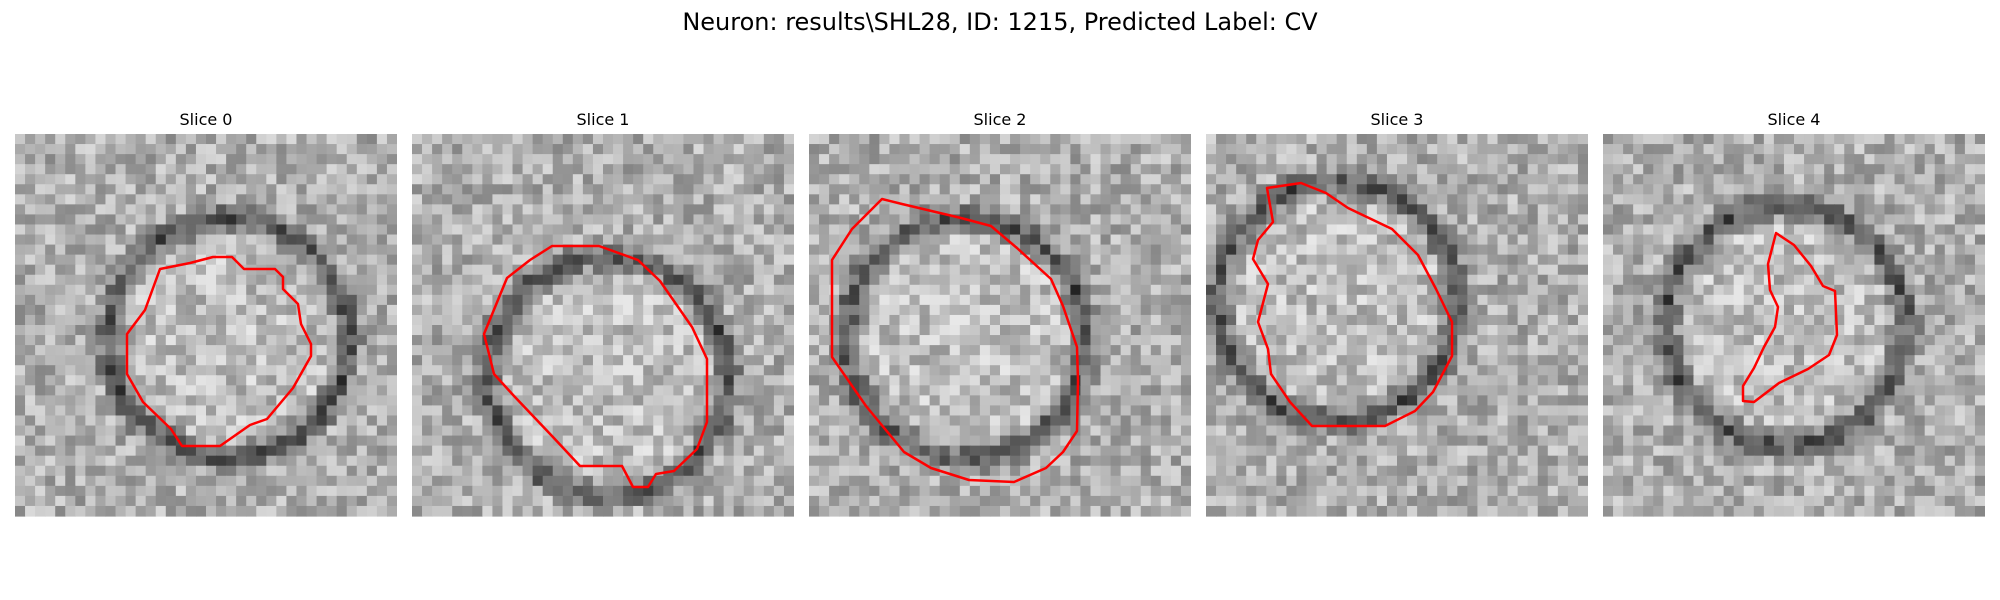 This screenshot has height=600, width=2000. I want to click on slice-3-image, so click(1397, 325).